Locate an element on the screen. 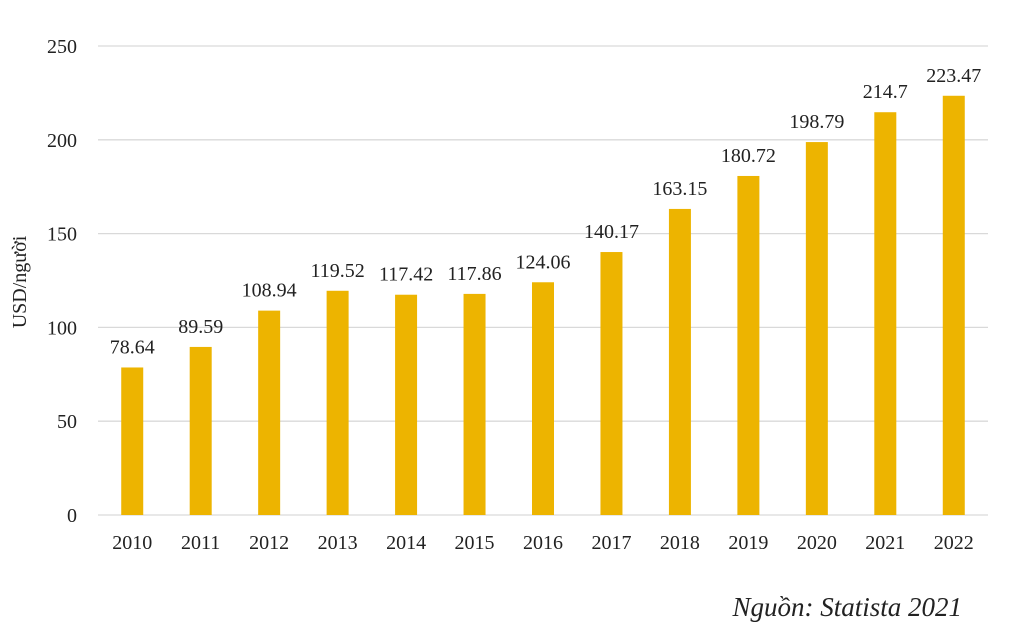 This screenshot has width=1024, height=626. x-tick-label: 2016 is located at coordinates (543, 543).